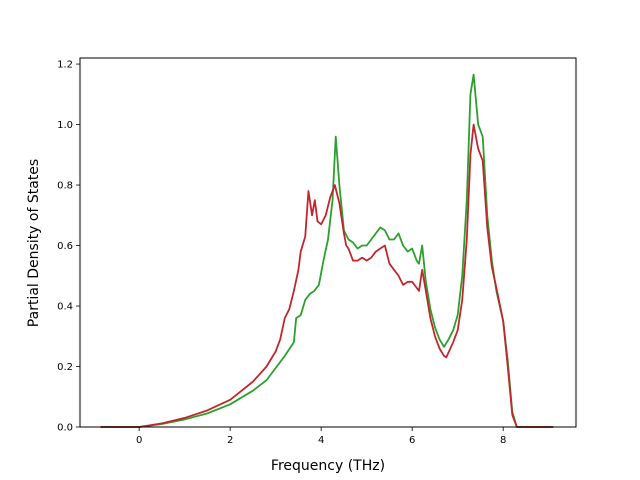 This screenshot has width=640, height=480. What do you see at coordinates (65, 125) in the screenshot?
I see `y-tick-label: 1.0` at bounding box center [65, 125].